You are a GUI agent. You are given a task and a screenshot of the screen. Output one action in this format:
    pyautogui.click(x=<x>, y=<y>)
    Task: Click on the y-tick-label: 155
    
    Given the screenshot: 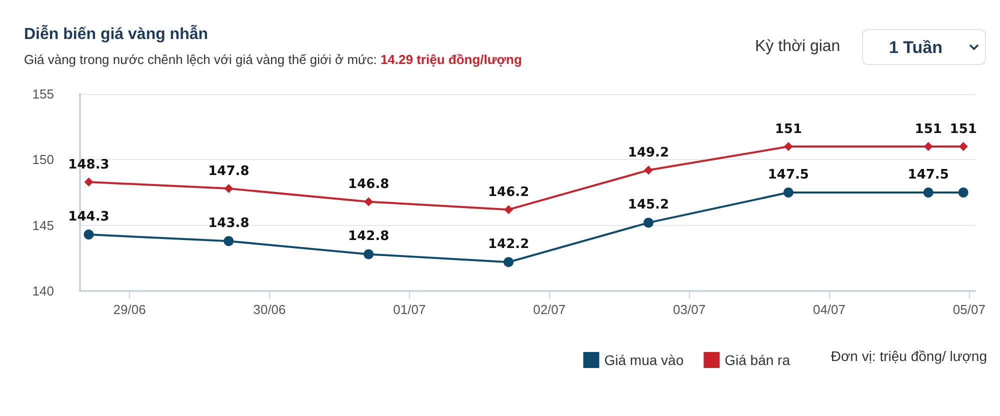 What is the action you would take?
    pyautogui.click(x=43, y=94)
    